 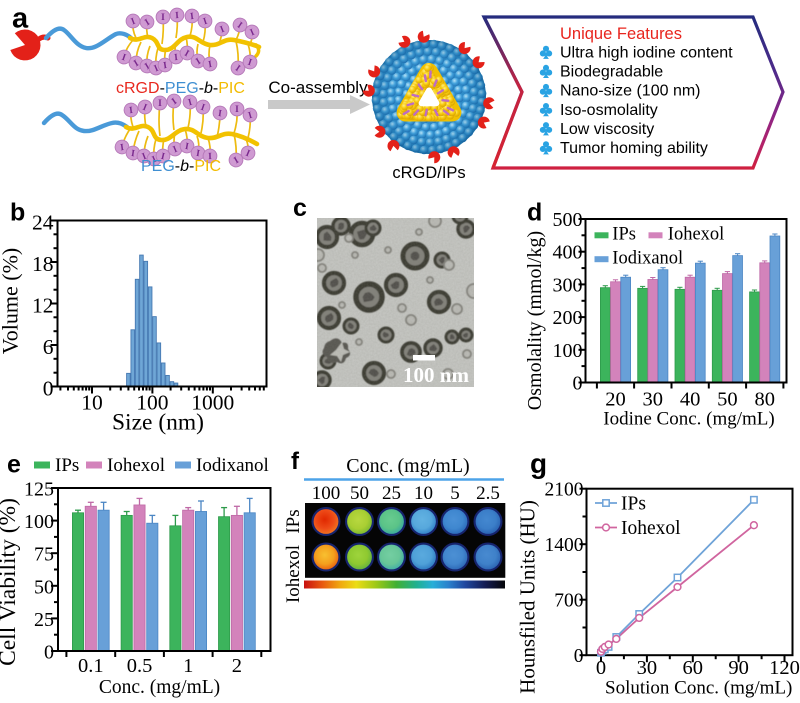 I want to click on svg-text: Hounsfiled Units (HU), so click(x=528, y=597).